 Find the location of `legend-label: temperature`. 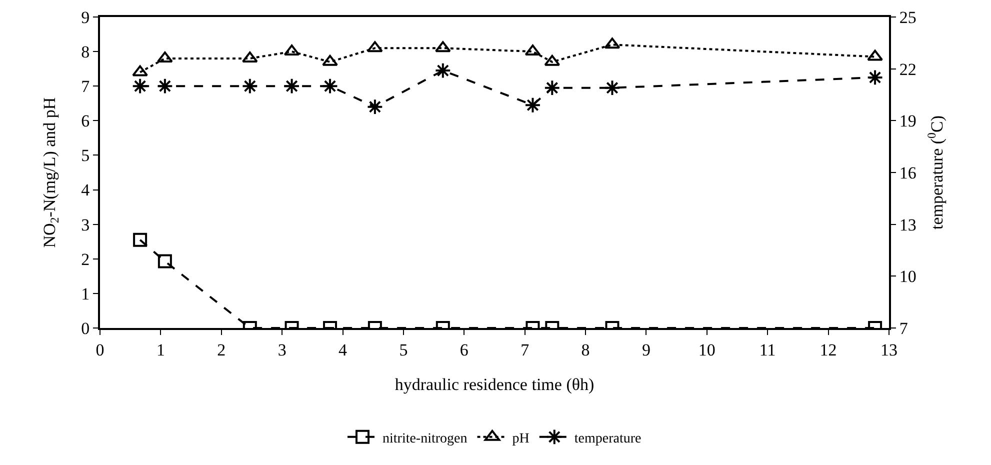

legend-label: temperature is located at coordinates (608, 438).